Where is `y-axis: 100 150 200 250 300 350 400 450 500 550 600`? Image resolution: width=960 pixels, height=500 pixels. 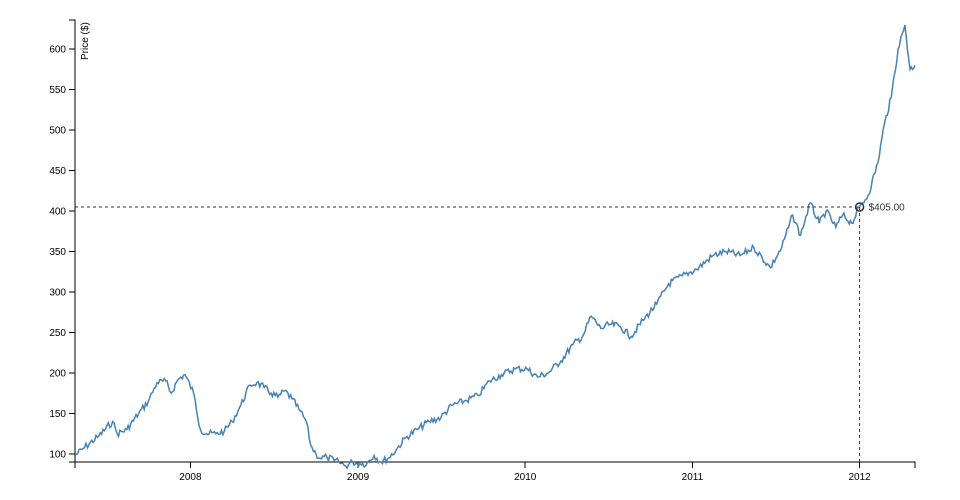
y-axis: 100 150 200 250 300 350 400 450 500 550 600 is located at coordinates (62, 241).